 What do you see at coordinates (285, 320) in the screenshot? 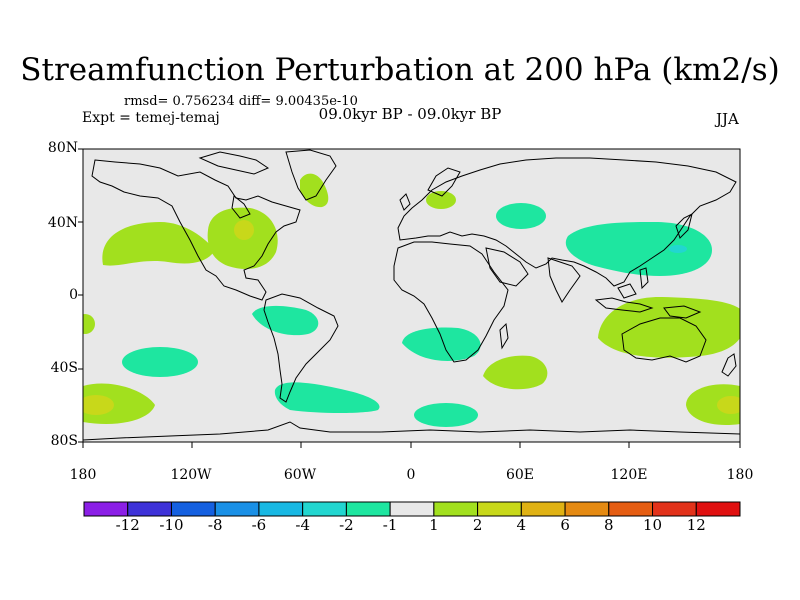
I see `anomaly-region-south-atlantic` at bounding box center [285, 320].